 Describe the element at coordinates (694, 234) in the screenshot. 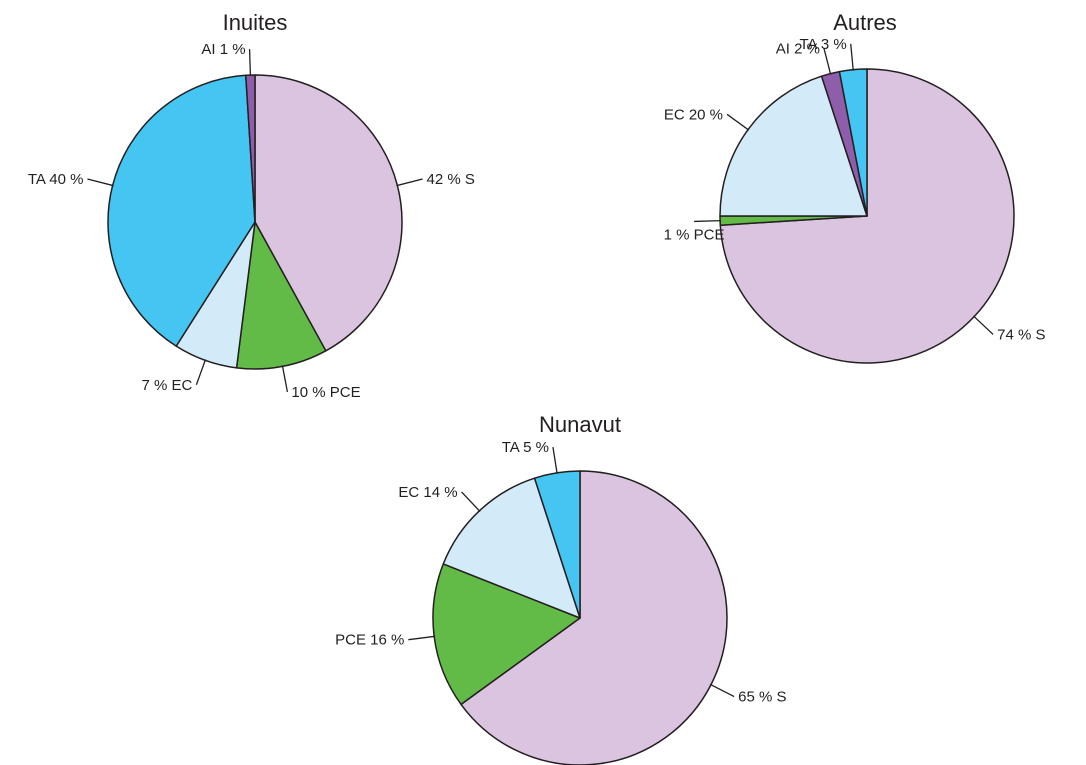

I see `slice-label-1-pce: 1 % PCE` at that location.